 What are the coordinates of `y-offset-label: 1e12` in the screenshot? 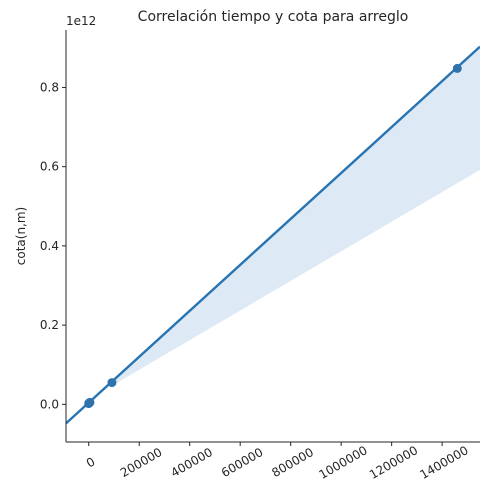 It's located at (81, 21).